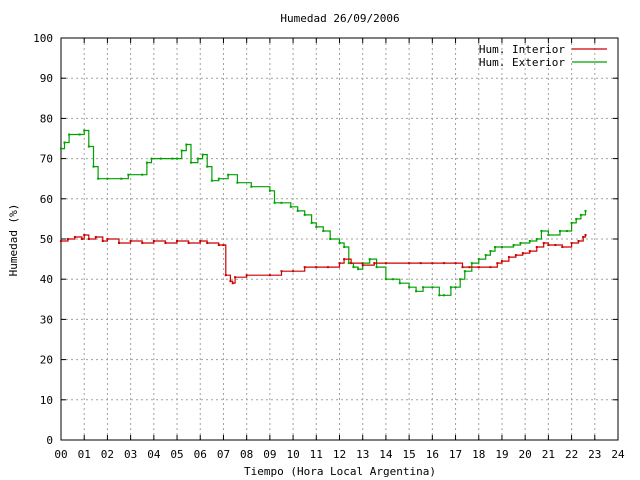 The image size is (640, 480). Describe the element at coordinates (176, 454) in the screenshot. I see `x-tick-label: 05` at that location.